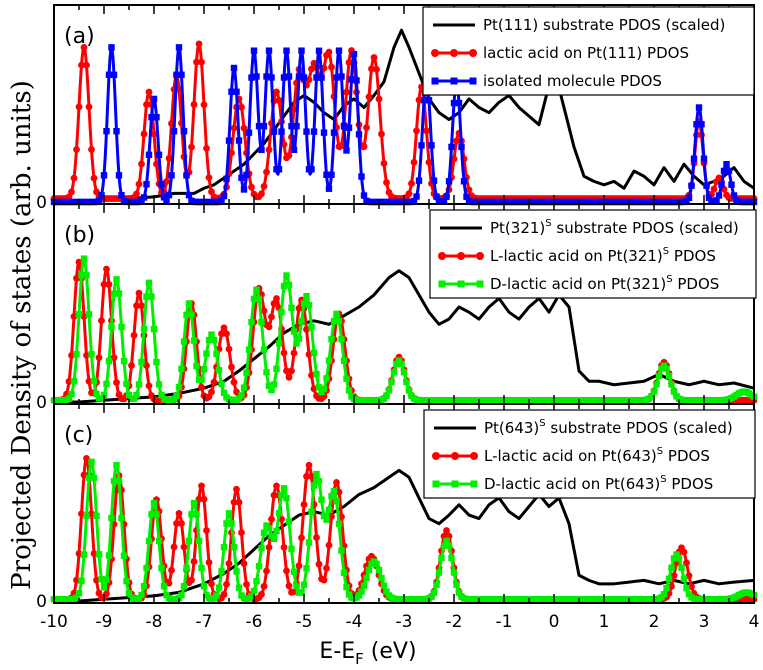 The image size is (763, 670). I want to click on legend-text-post: substrate PDOS (scaled), so click(645, 228).